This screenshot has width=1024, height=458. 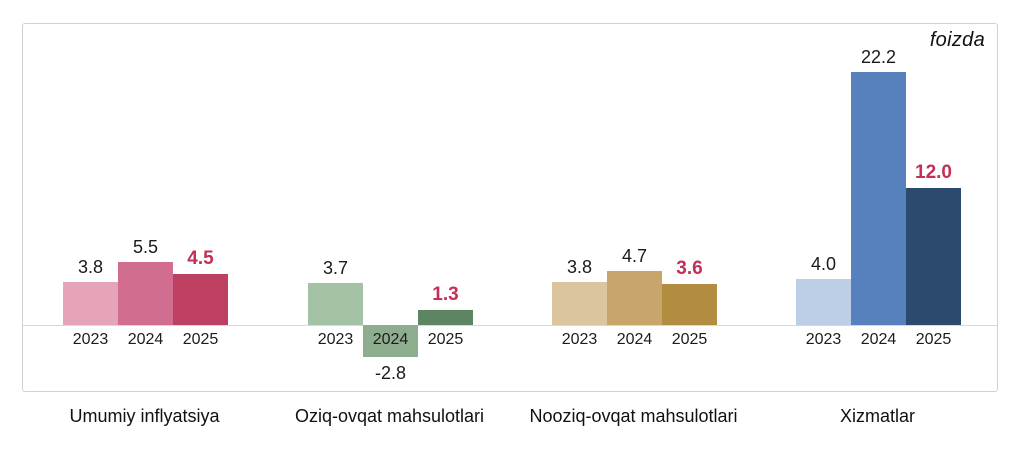 What do you see at coordinates (634, 256) in the screenshot?
I see `value-label-2024-group3: 4.7` at bounding box center [634, 256].